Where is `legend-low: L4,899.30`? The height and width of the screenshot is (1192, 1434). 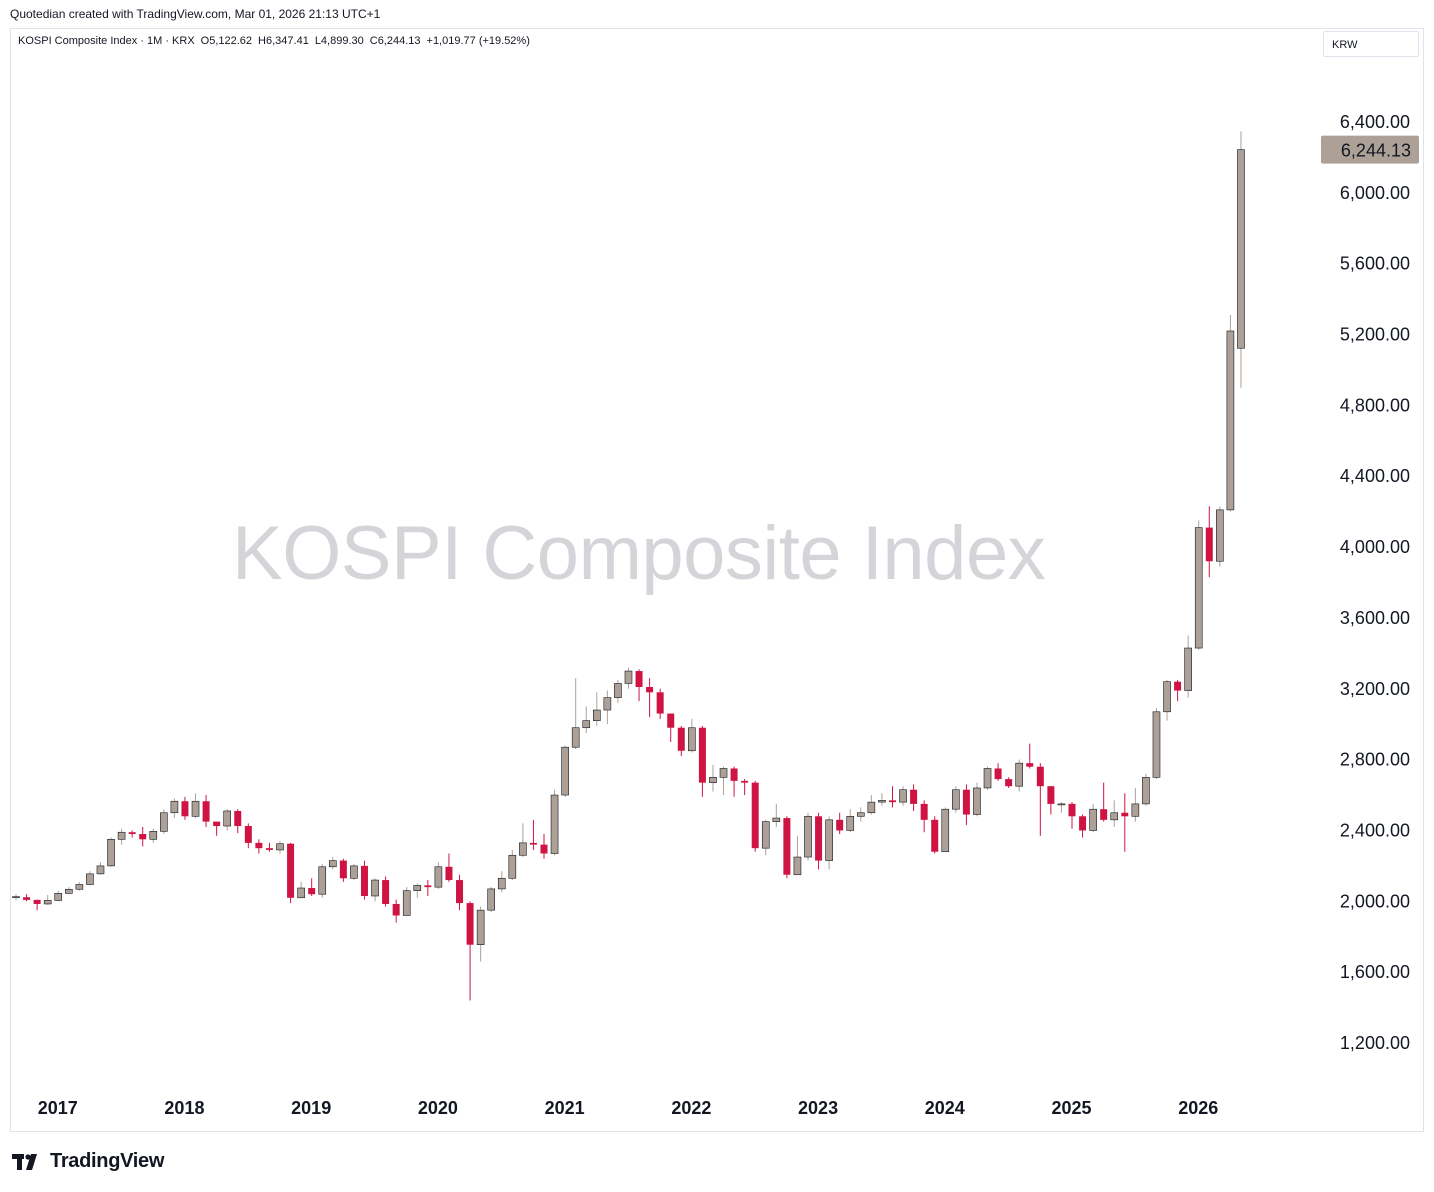 legend-low: L4,899.30 is located at coordinates (339, 41).